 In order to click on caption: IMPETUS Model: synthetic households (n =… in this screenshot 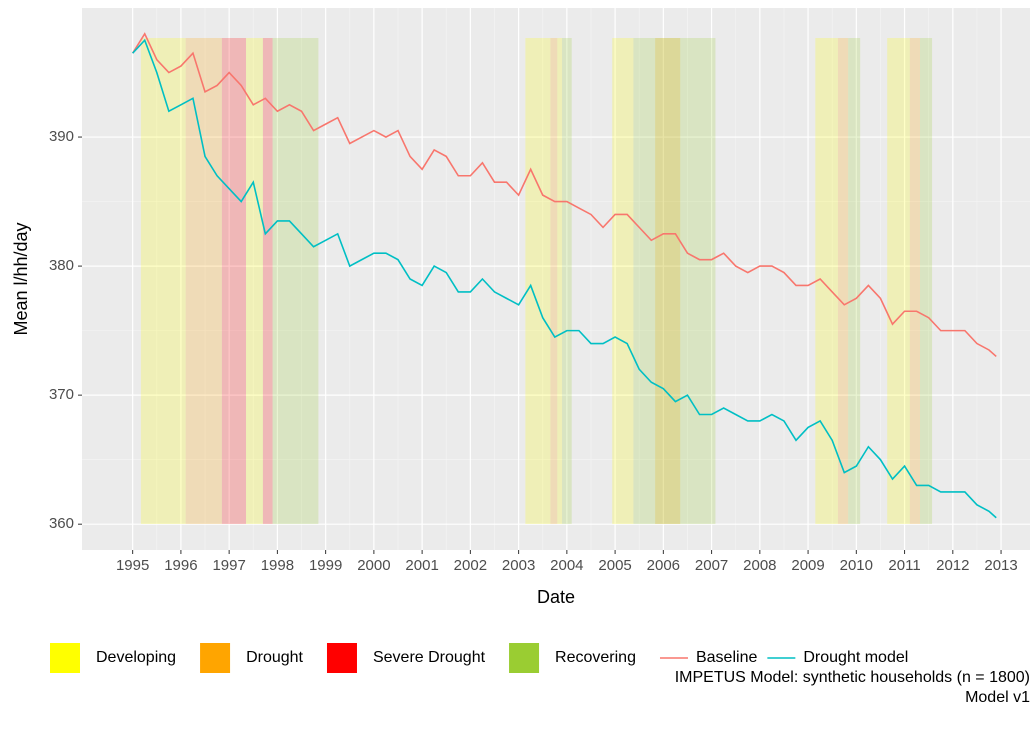, I will do `click(852, 677)`.